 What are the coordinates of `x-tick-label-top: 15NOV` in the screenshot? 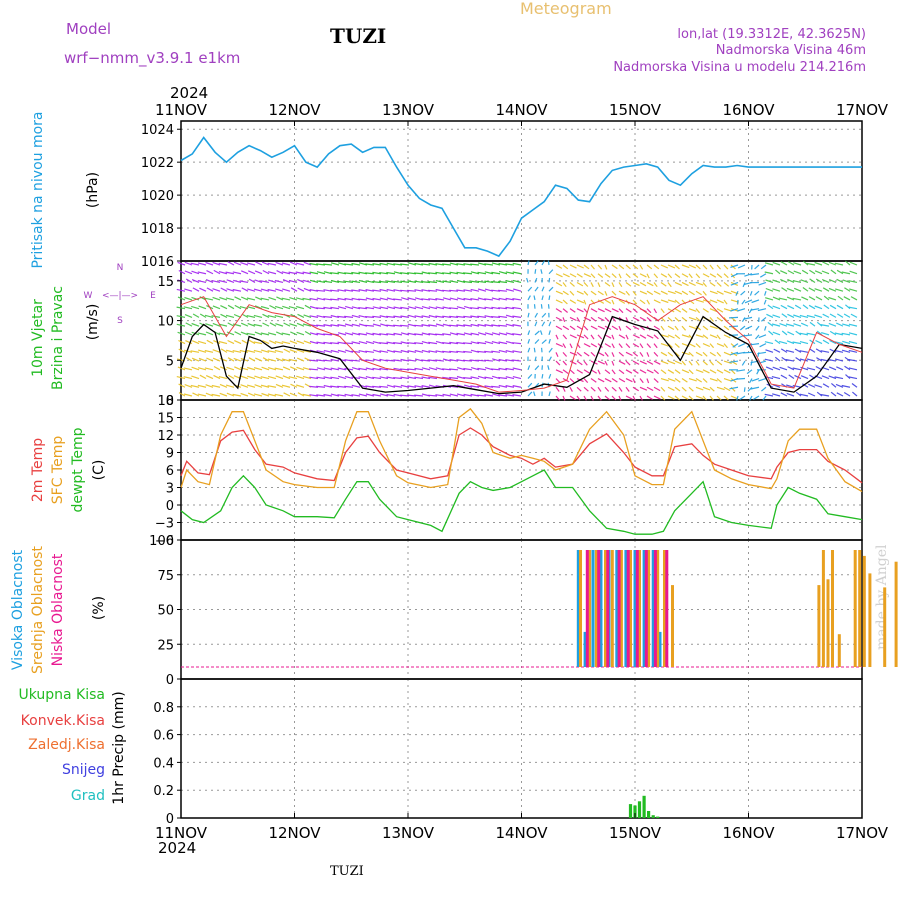 It's located at (635, 110).